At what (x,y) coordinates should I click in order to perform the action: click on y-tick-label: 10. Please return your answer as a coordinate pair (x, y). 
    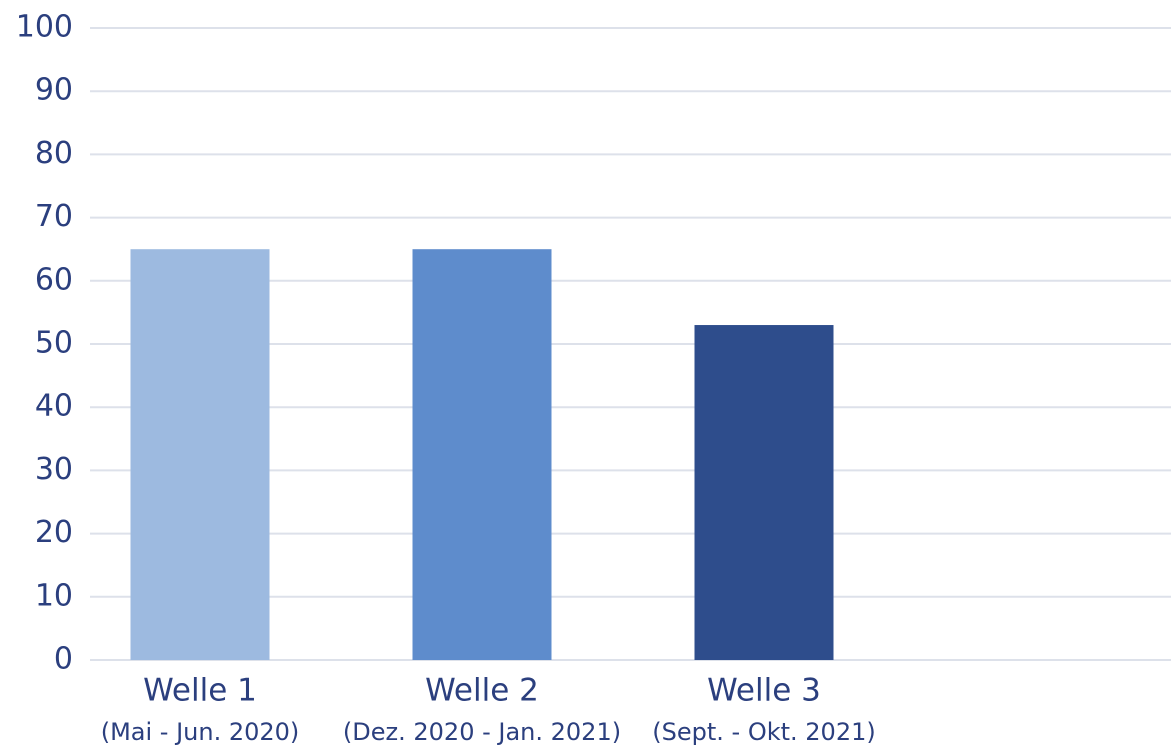
    Looking at the image, I should click on (54, 595).